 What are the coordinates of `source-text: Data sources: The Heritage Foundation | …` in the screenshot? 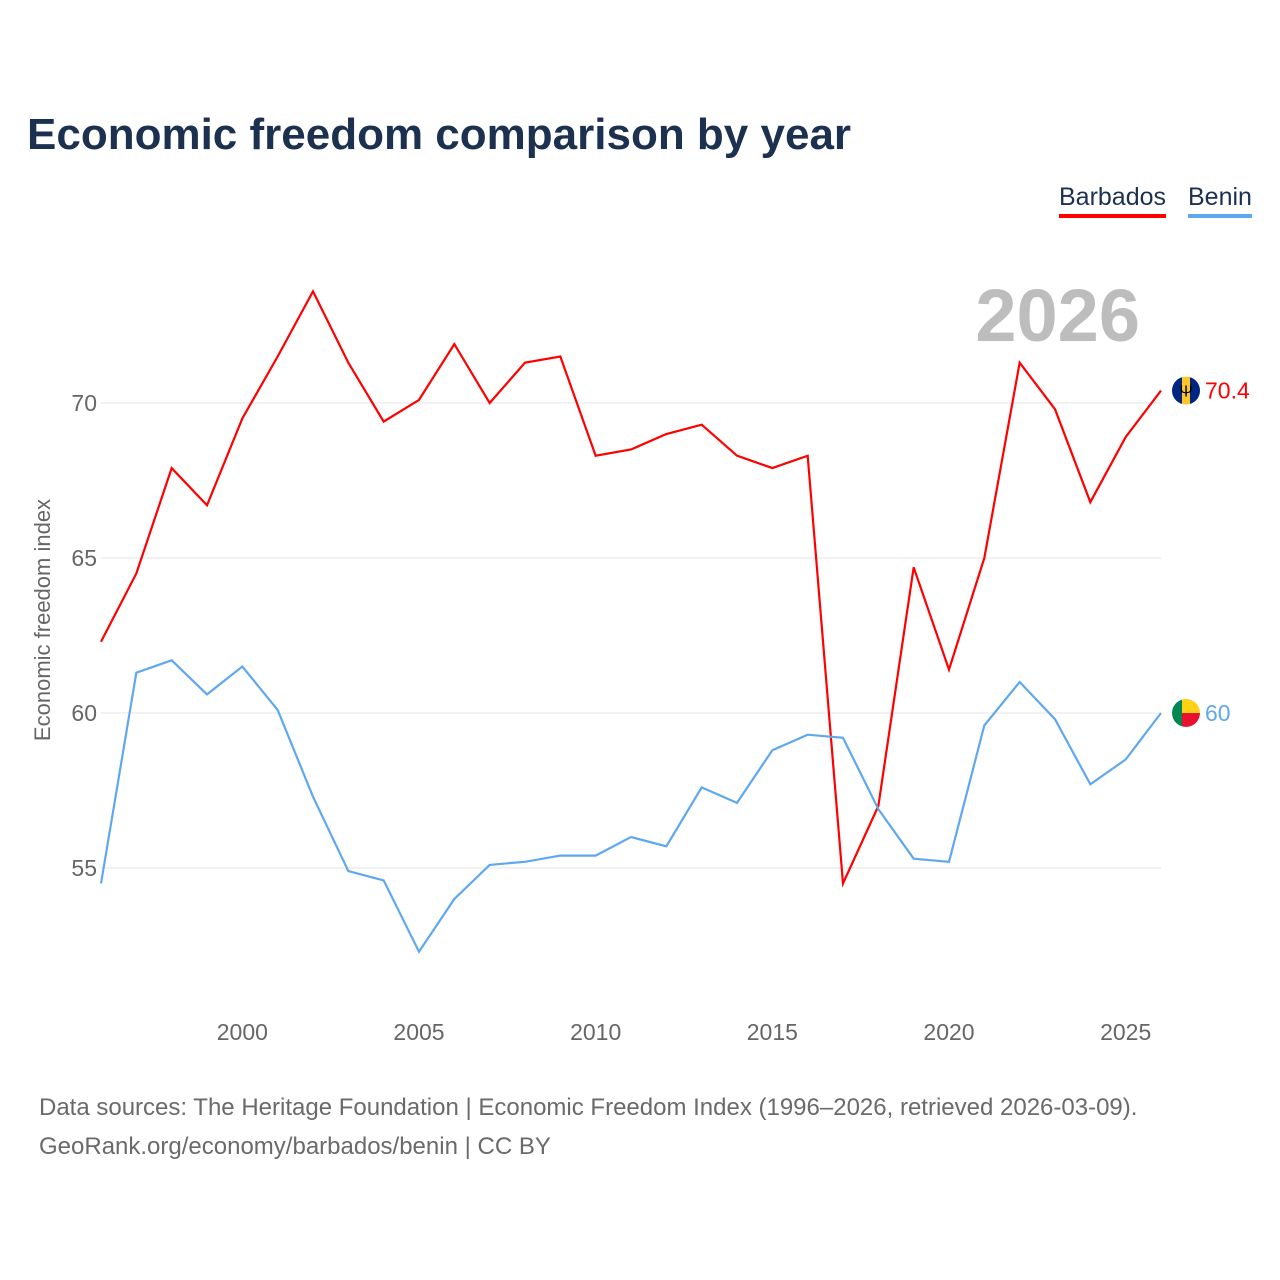 It's located at (588, 1107).